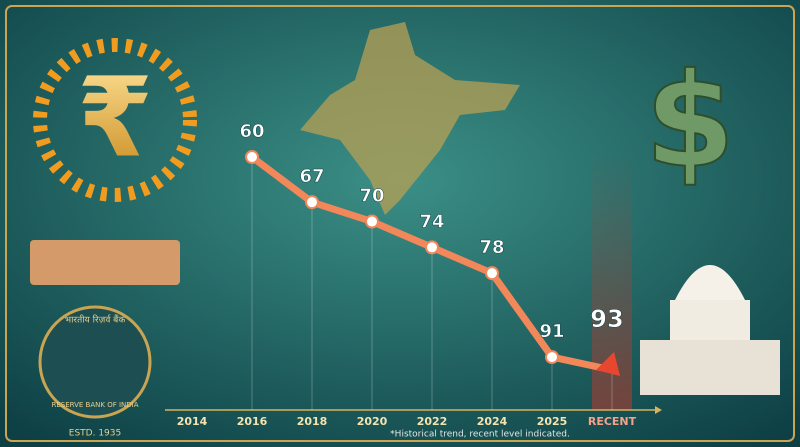  I want to click on rbi-name: RESERVE BANK OF INDIA, so click(94, 405).